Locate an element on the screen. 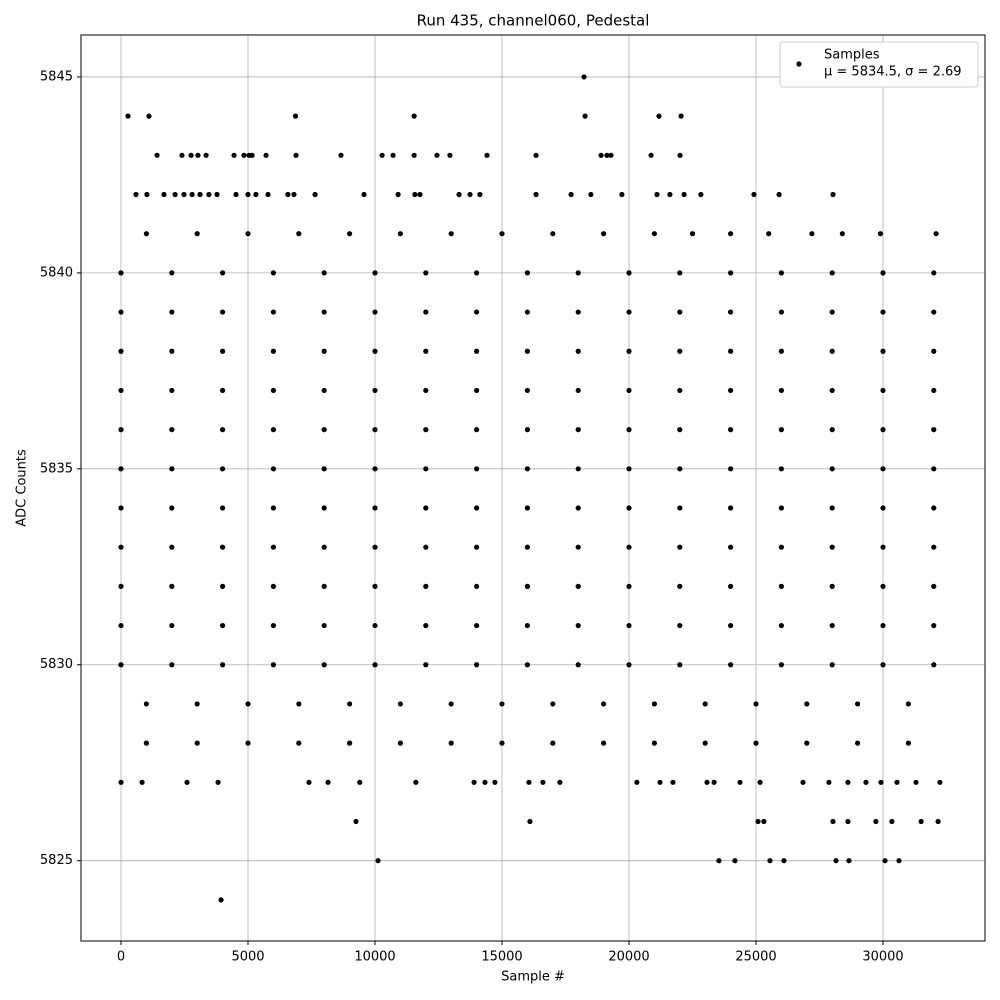 The width and height of the screenshot is (1000, 1000). y-tick-label: 5840 is located at coordinates (56, 272).